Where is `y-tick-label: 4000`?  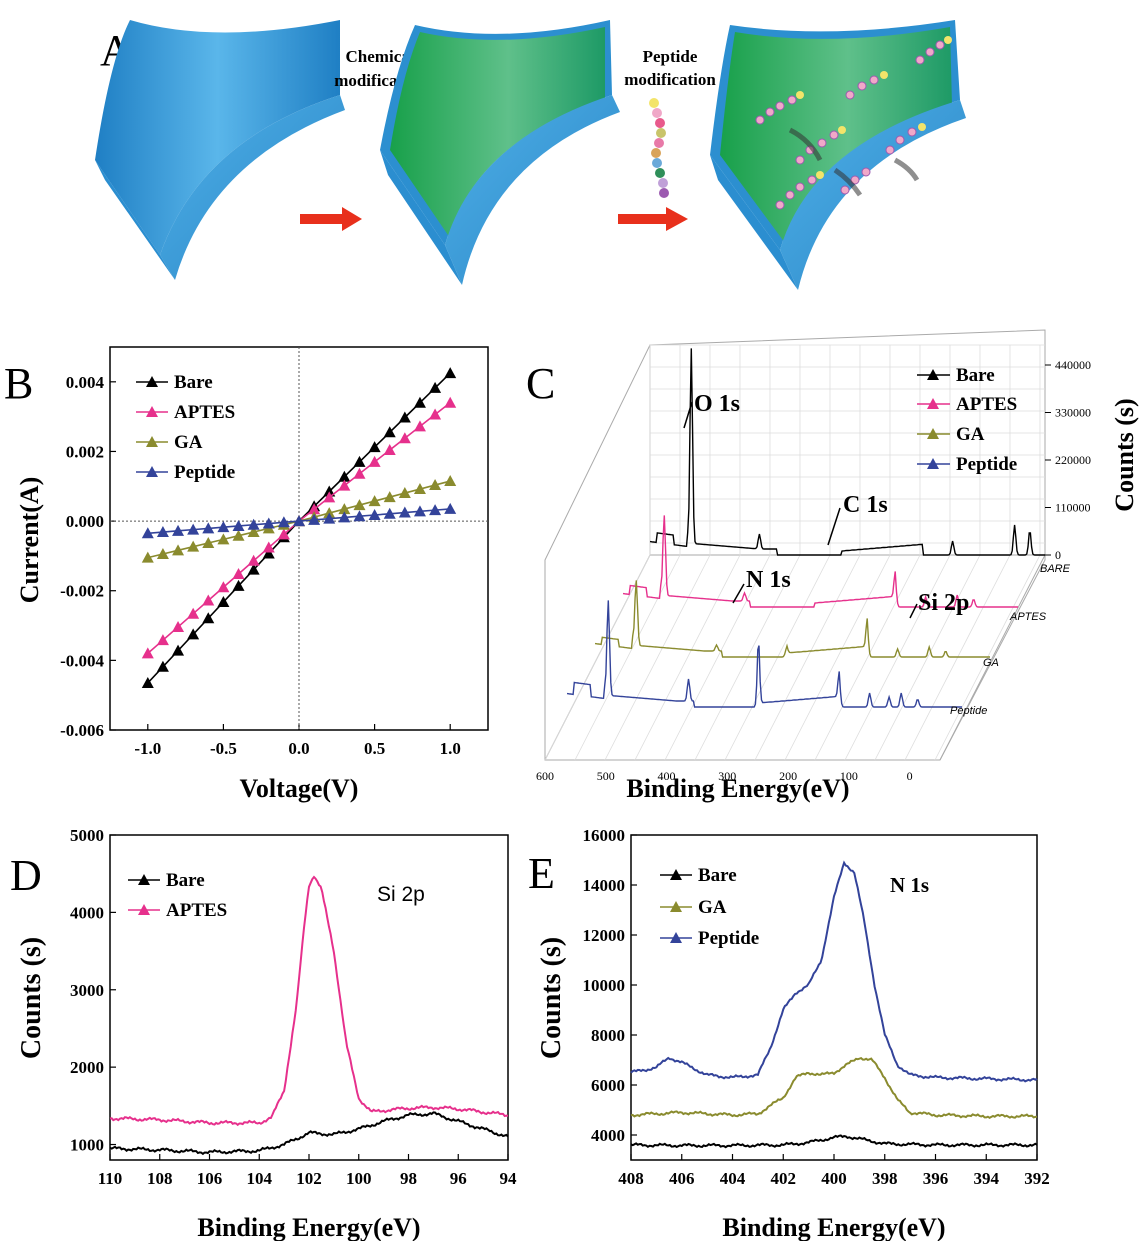
y-tick-label: 4000 is located at coordinates (87, 912).